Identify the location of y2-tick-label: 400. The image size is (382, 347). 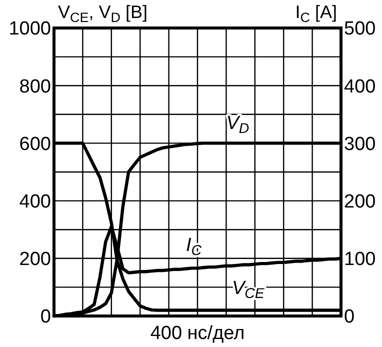
(360, 87).